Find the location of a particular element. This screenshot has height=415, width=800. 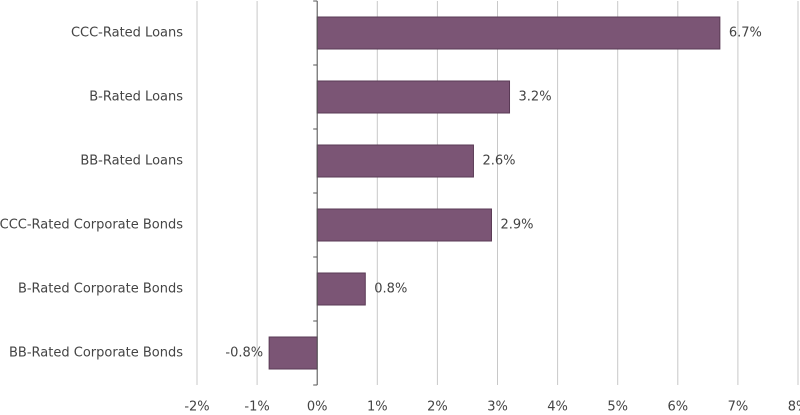

y-tick-label: CCC-Rated Corporate Bonds is located at coordinates (91, 225).